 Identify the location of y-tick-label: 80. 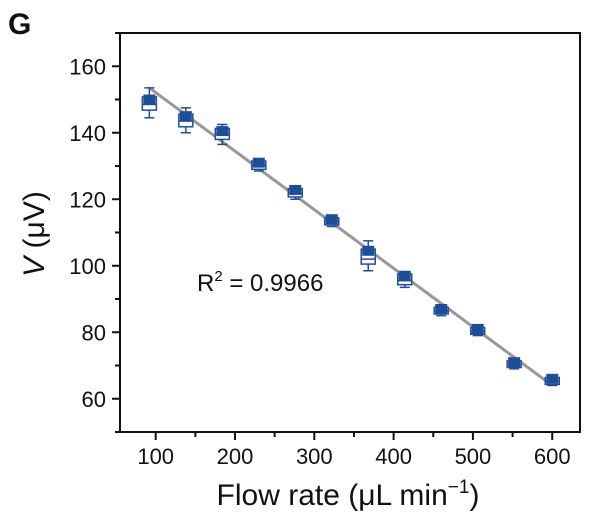
(94, 332).